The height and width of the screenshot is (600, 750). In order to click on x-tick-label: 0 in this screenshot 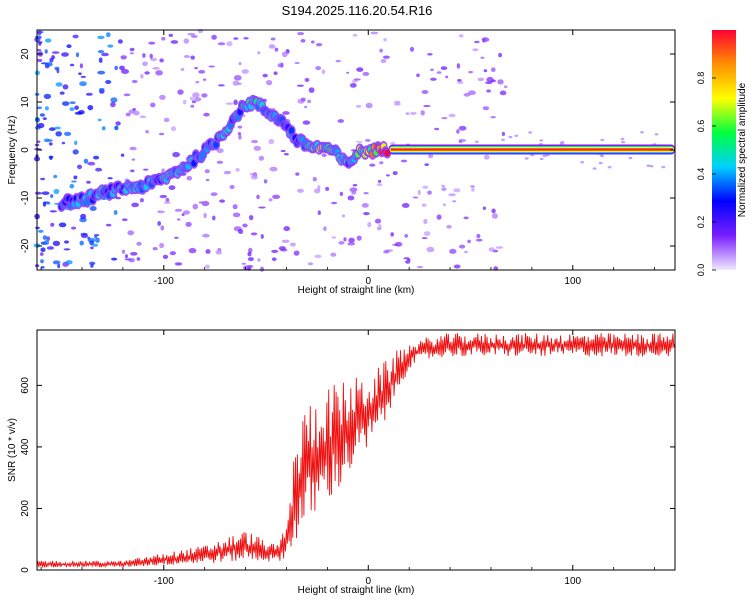, I will do `click(368, 581)`.